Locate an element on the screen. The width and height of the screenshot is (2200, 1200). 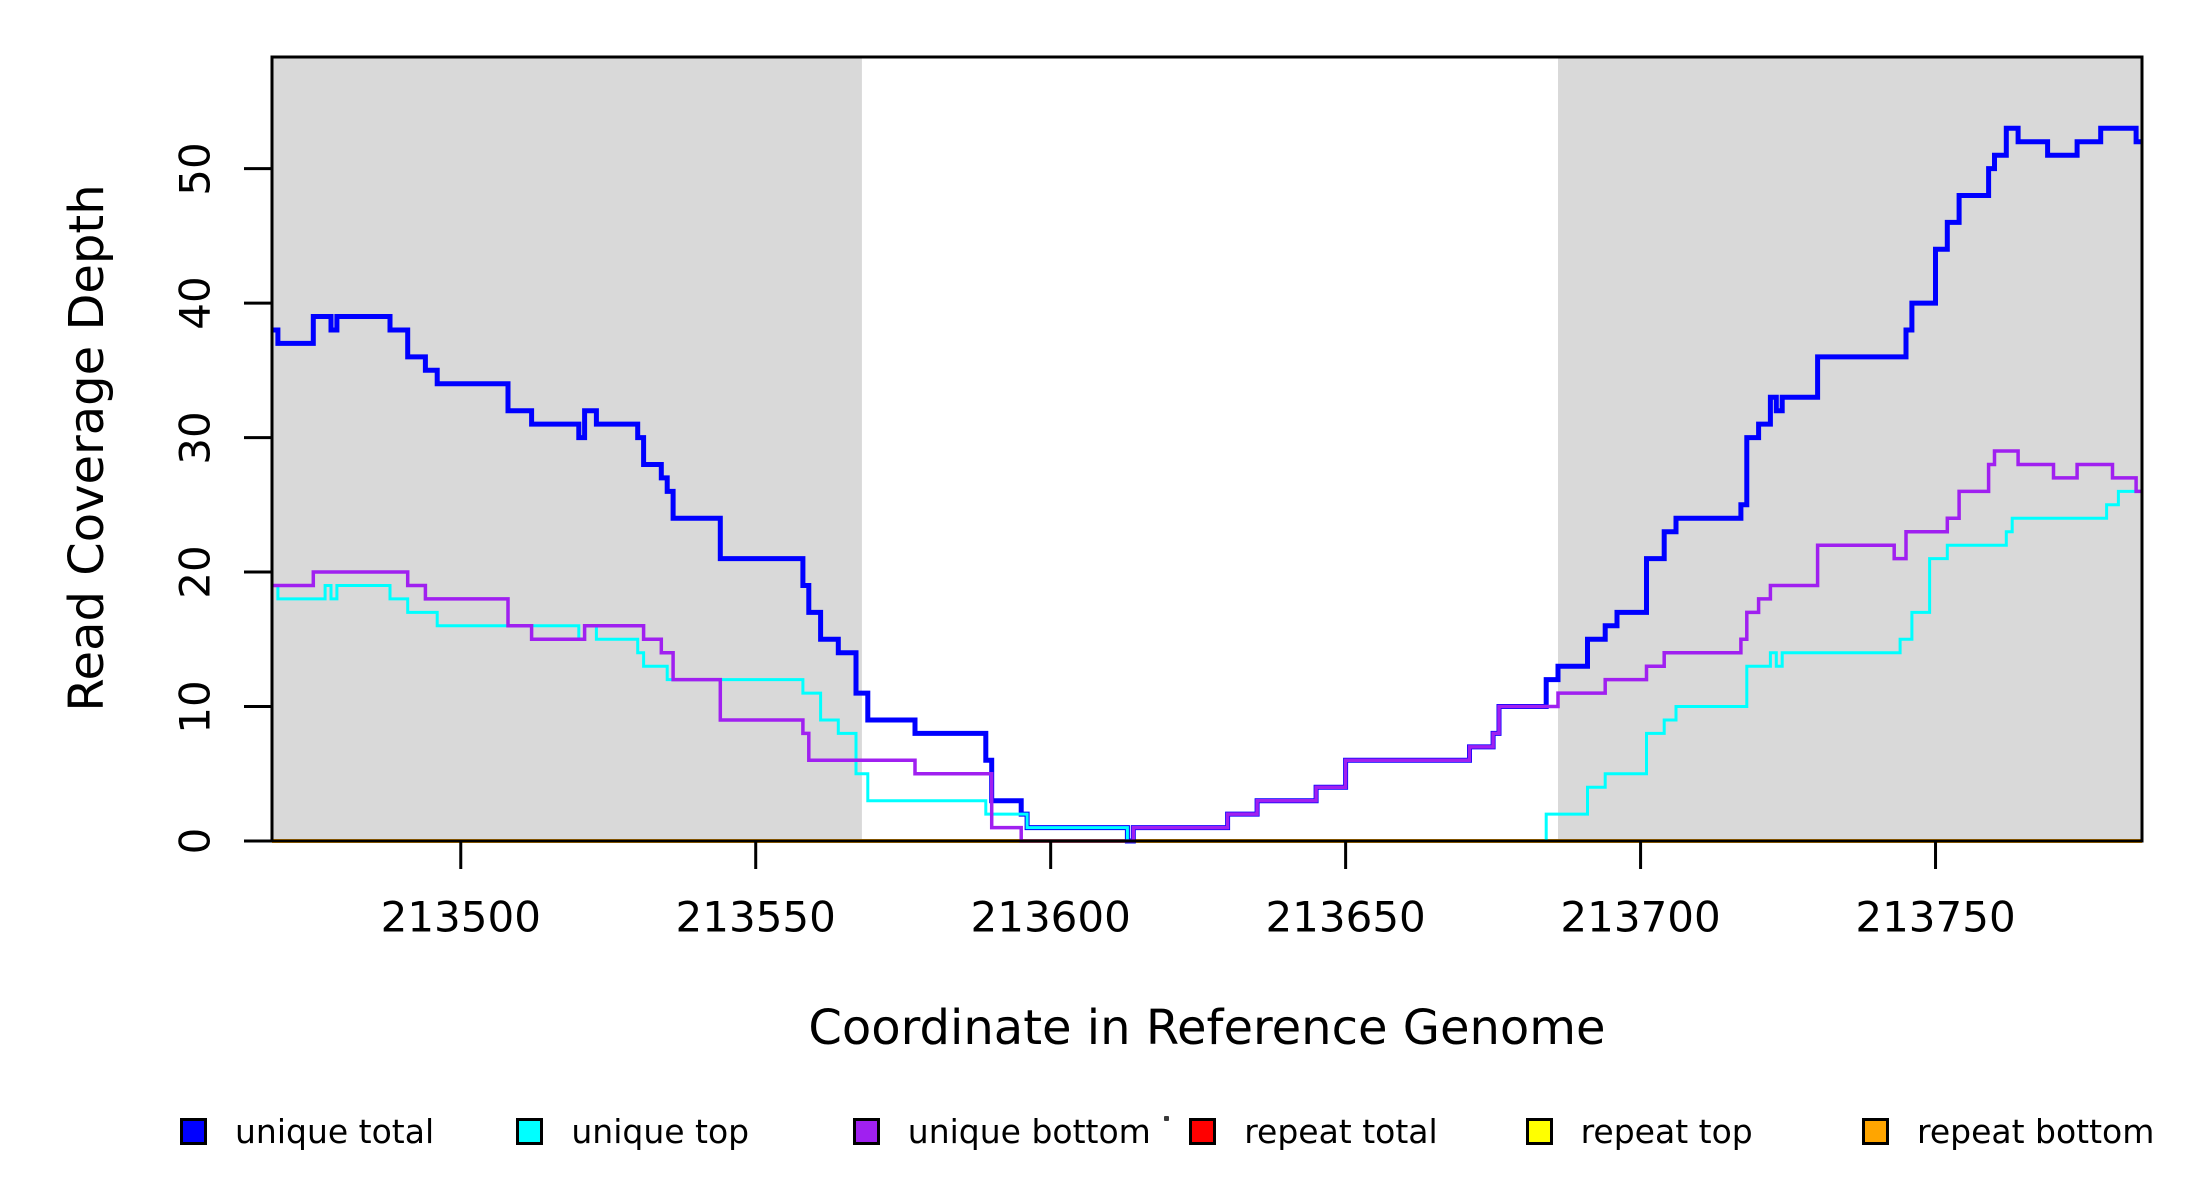
artifact-dot is located at coordinates (1166, 1118).